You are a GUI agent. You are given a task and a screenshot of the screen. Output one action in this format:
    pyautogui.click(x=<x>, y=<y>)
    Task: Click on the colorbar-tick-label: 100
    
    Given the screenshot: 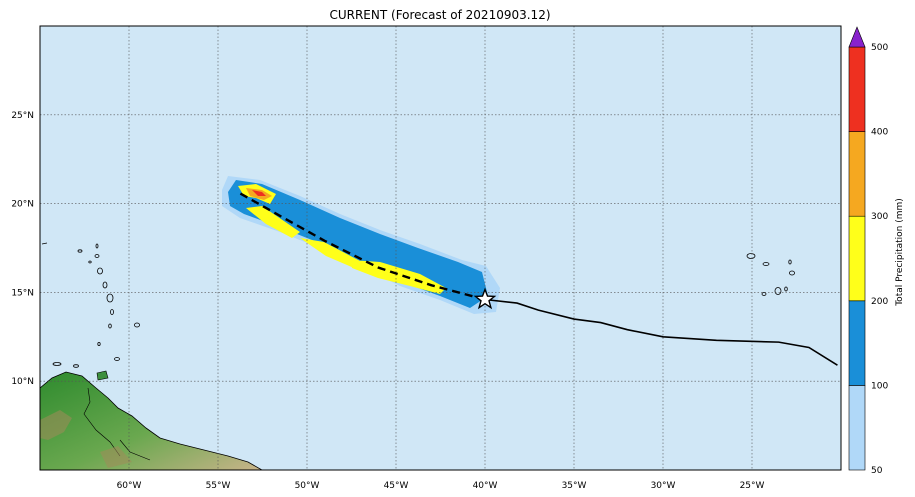 What is the action you would take?
    pyautogui.click(x=879, y=386)
    